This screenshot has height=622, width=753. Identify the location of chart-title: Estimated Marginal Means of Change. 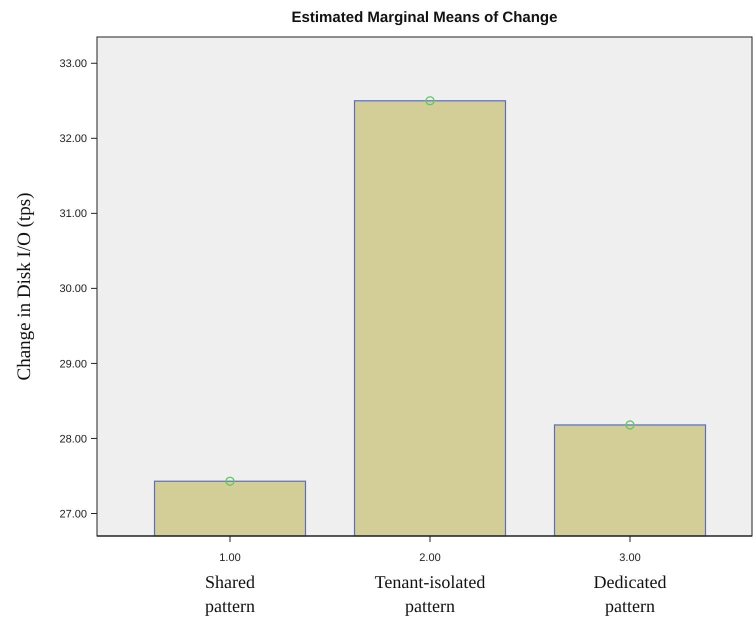
(425, 17).